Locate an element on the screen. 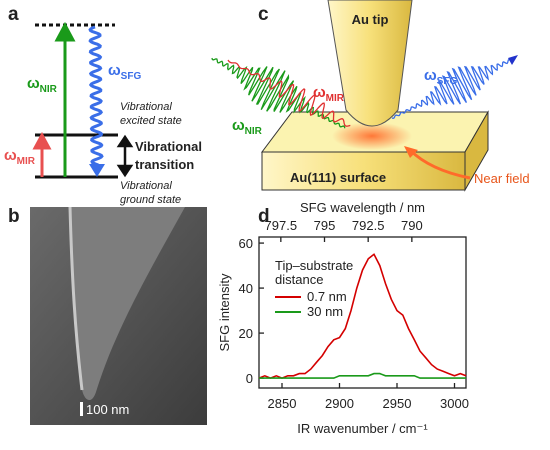  sfg-wave is located at coordinates (96, 96).